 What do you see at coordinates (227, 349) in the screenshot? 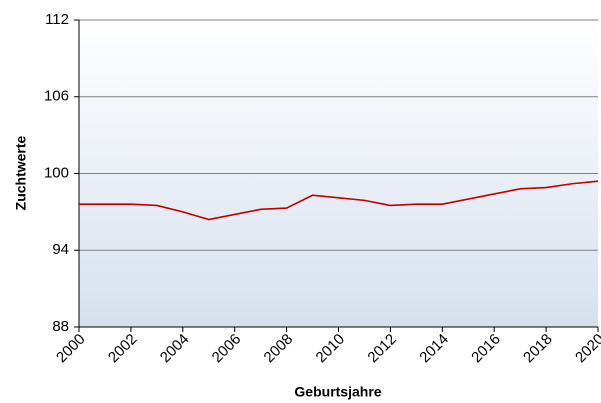
I see `x-tick-label: 2006` at bounding box center [227, 349].